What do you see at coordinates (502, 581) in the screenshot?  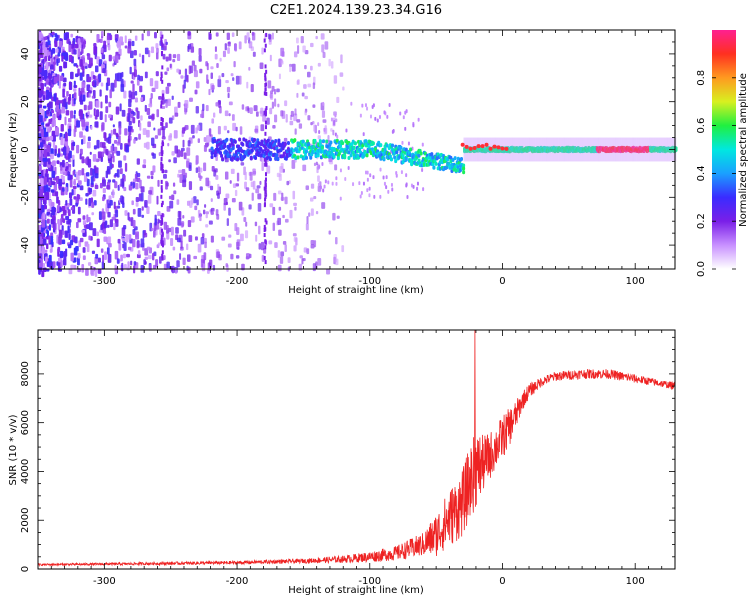 I see `snr-xtick-label: 0` at bounding box center [502, 581].